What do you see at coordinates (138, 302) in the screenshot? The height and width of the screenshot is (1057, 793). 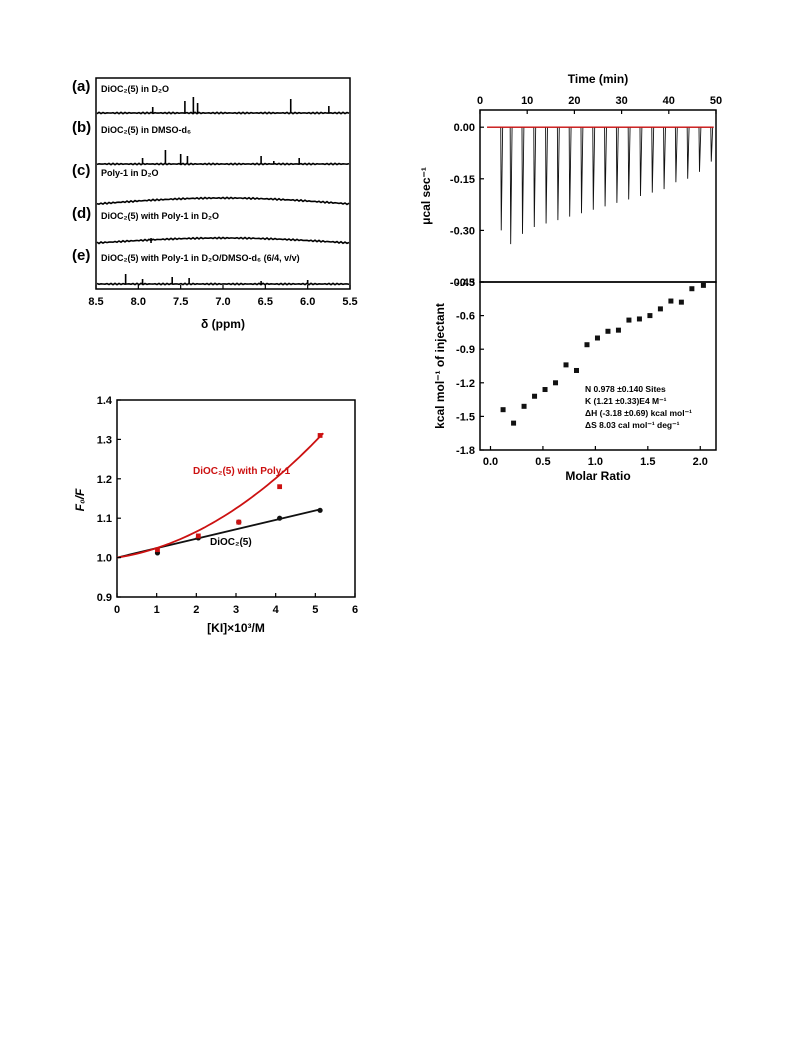 I see `nmr-x-tick-label: 8.0` at bounding box center [138, 302].